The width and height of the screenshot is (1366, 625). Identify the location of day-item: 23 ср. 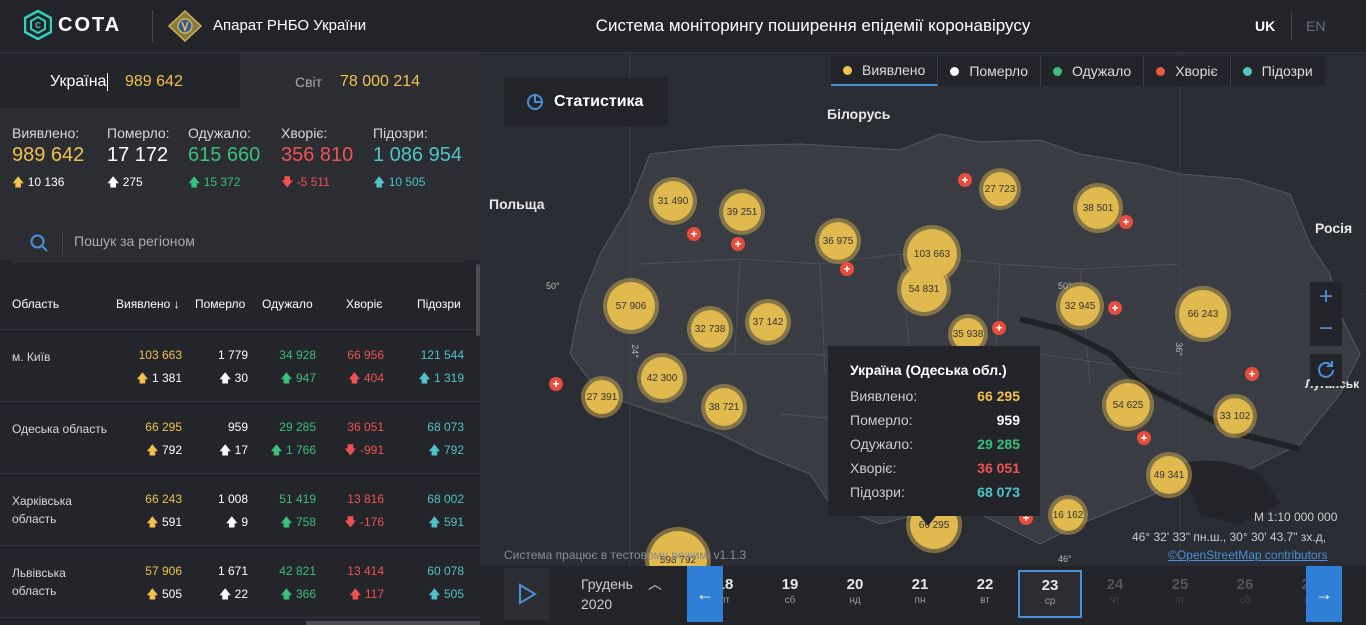
(1050, 594).